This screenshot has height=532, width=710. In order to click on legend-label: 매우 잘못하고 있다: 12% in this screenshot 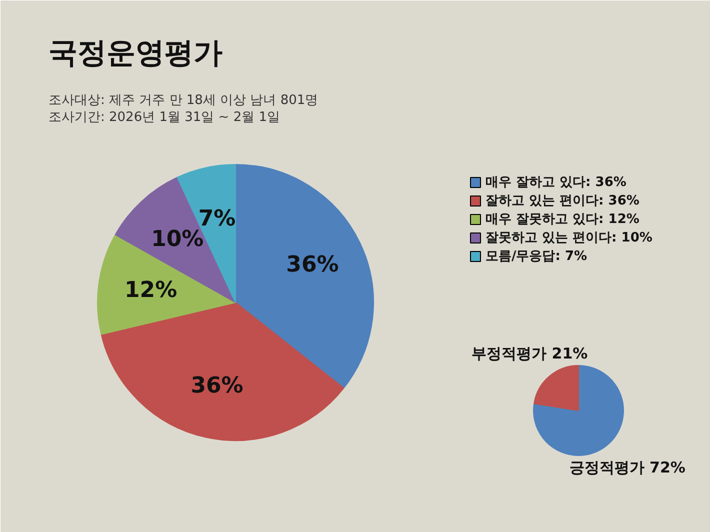, I will do `click(563, 219)`.